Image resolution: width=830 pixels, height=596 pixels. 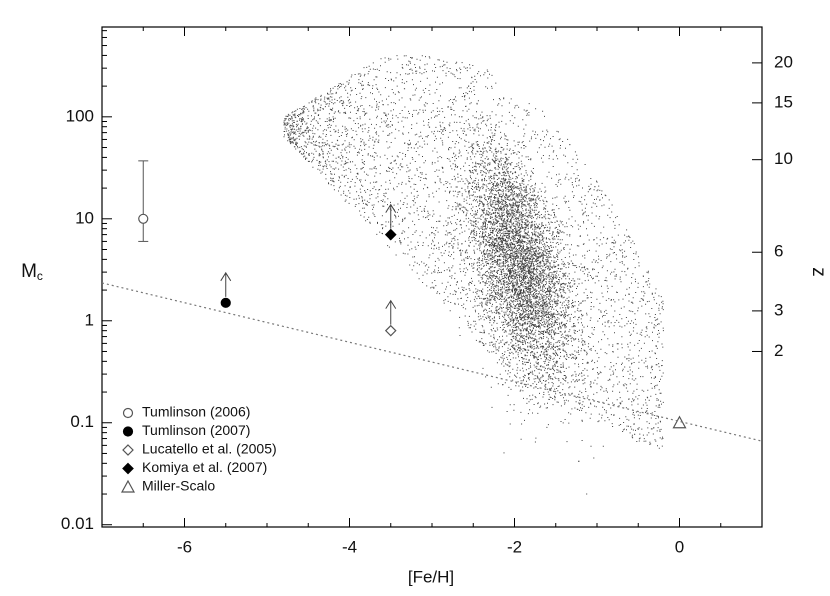 I want to click on x-tick-label: -6, so click(x=184, y=546).